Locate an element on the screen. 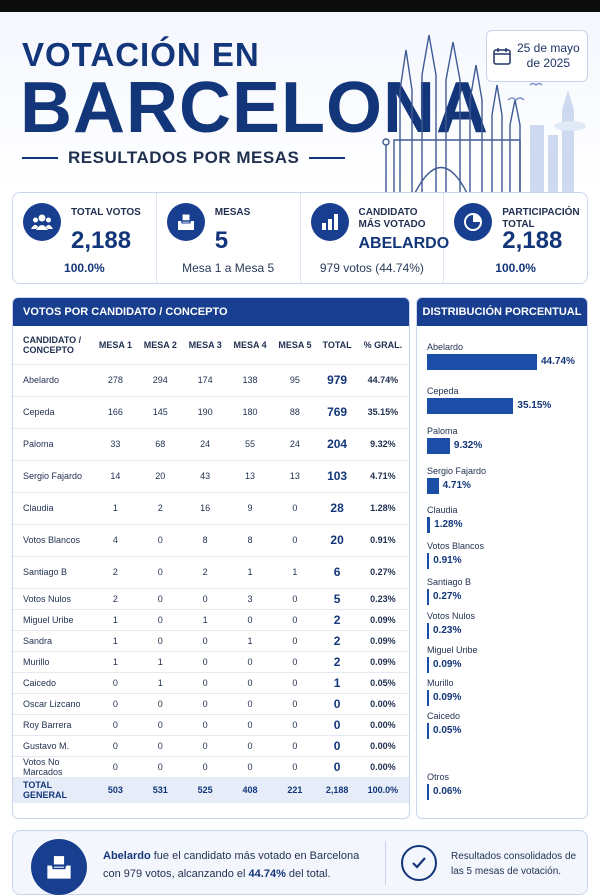 The width and height of the screenshot is (600, 895). pie-chart-icon is located at coordinates (473, 222).